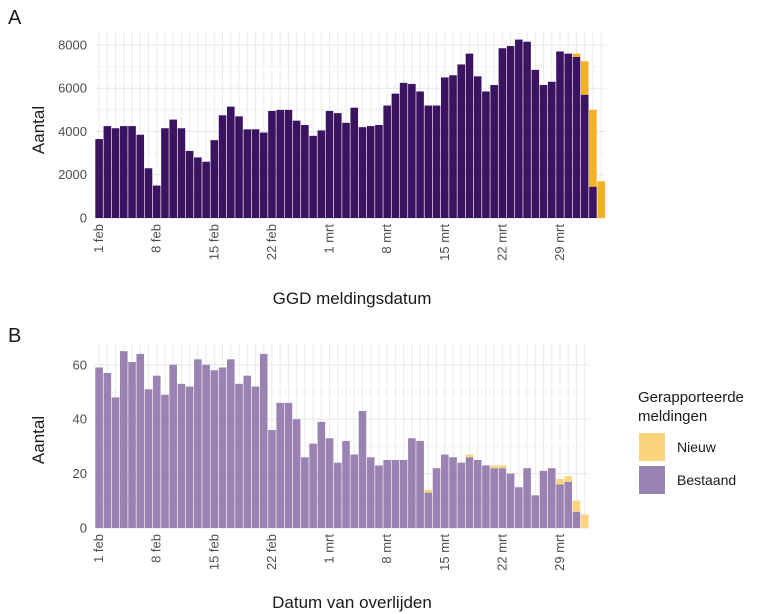 The image size is (763, 614). I want to click on panel-a-x-tick-label: 29 mrt, so click(559, 242).